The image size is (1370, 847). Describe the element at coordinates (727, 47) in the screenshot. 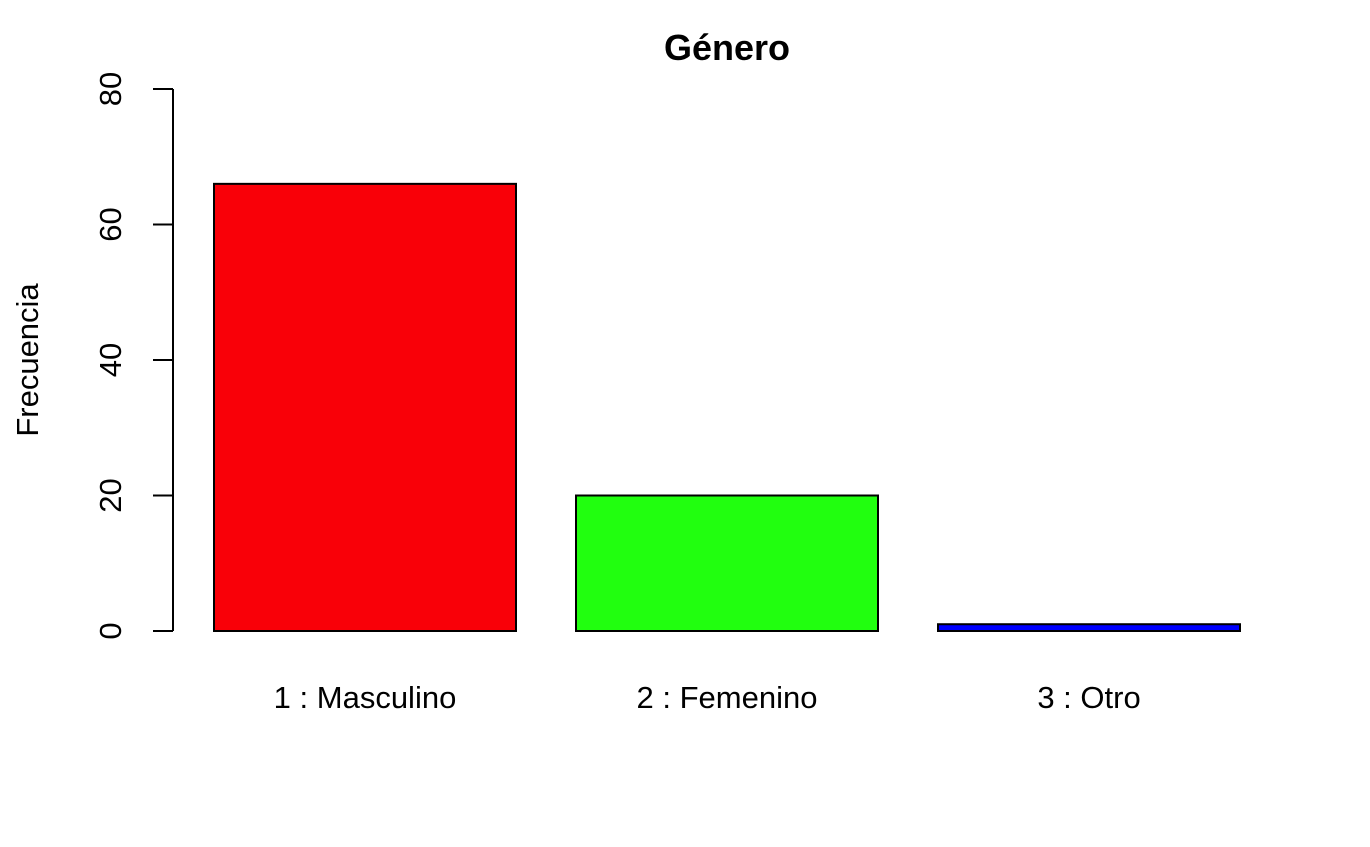

I see `chart-title: Género` at that location.